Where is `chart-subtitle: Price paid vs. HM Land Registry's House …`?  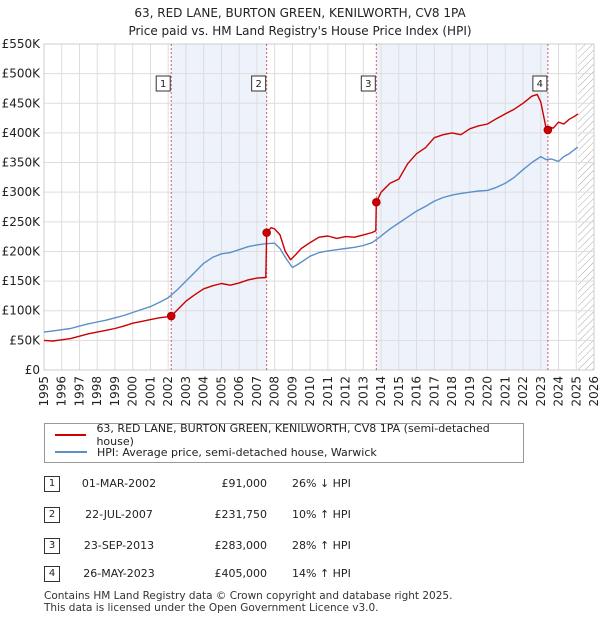
chart-subtitle: Price paid vs. HM Land Registry's House … is located at coordinates (300, 31).